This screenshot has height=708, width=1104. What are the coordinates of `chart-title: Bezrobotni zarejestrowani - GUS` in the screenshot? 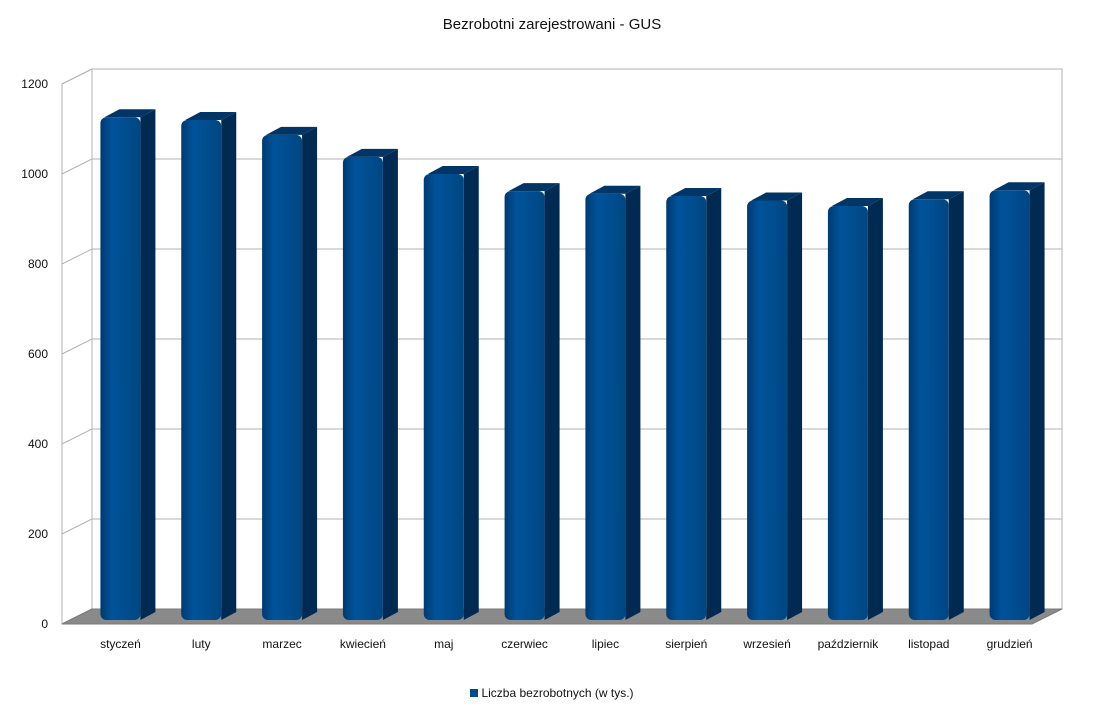 It's located at (552, 24).